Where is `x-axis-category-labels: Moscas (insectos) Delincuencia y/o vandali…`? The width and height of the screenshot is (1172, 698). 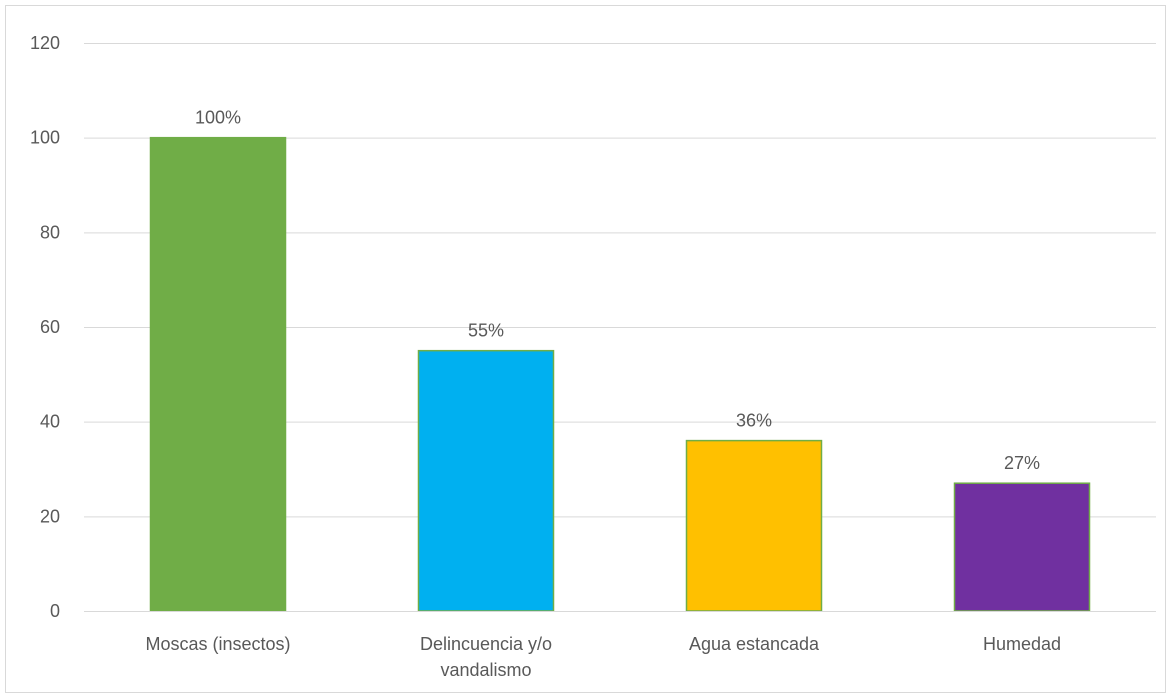
x-axis-category-labels: Moscas (insectos) Delincuencia y/o vandali… is located at coordinates (603, 657).